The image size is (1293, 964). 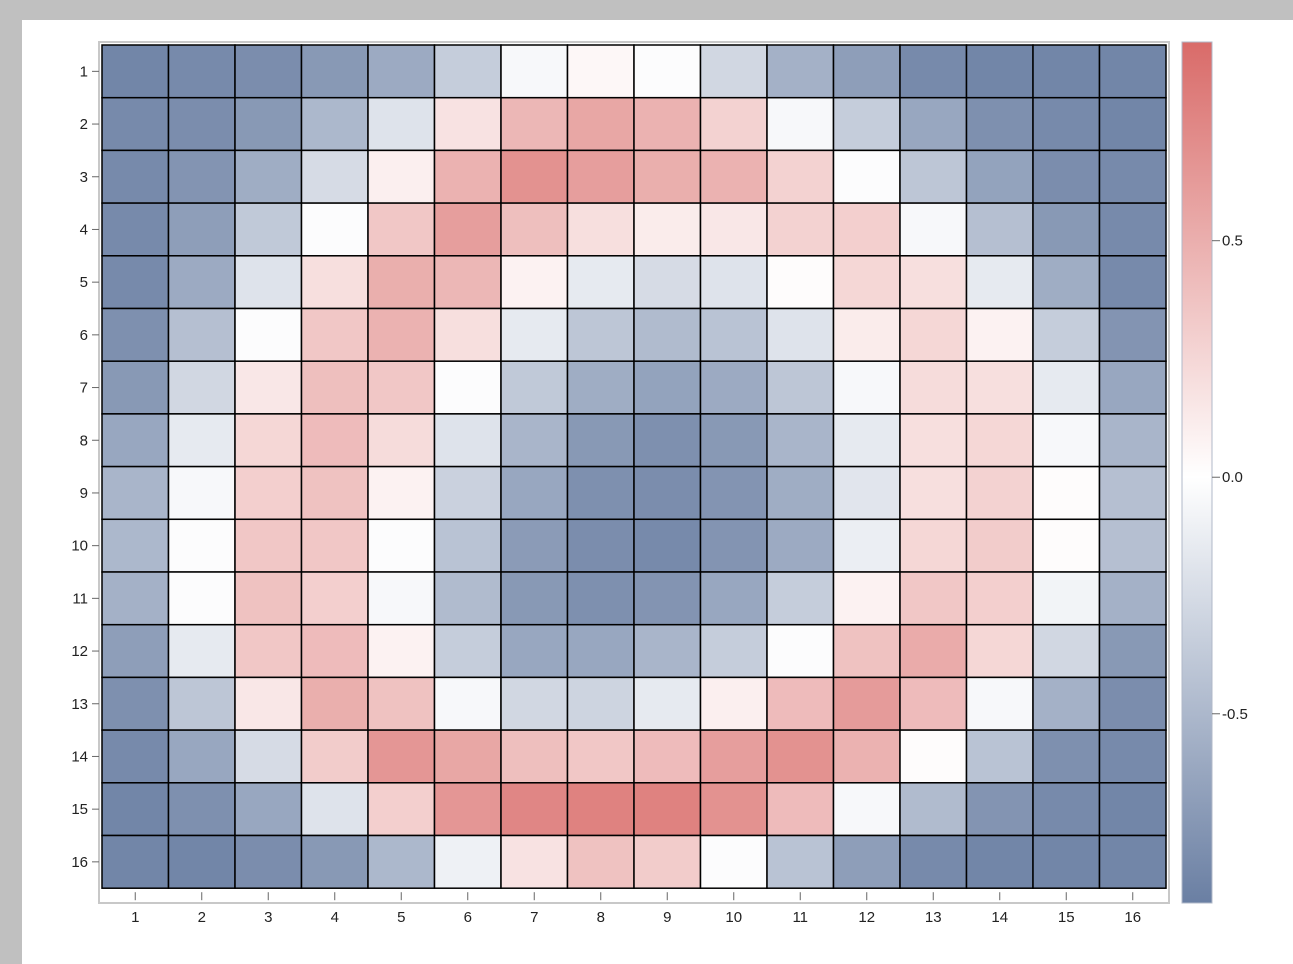 I want to click on y-tick-label: 13, so click(x=79, y=704).